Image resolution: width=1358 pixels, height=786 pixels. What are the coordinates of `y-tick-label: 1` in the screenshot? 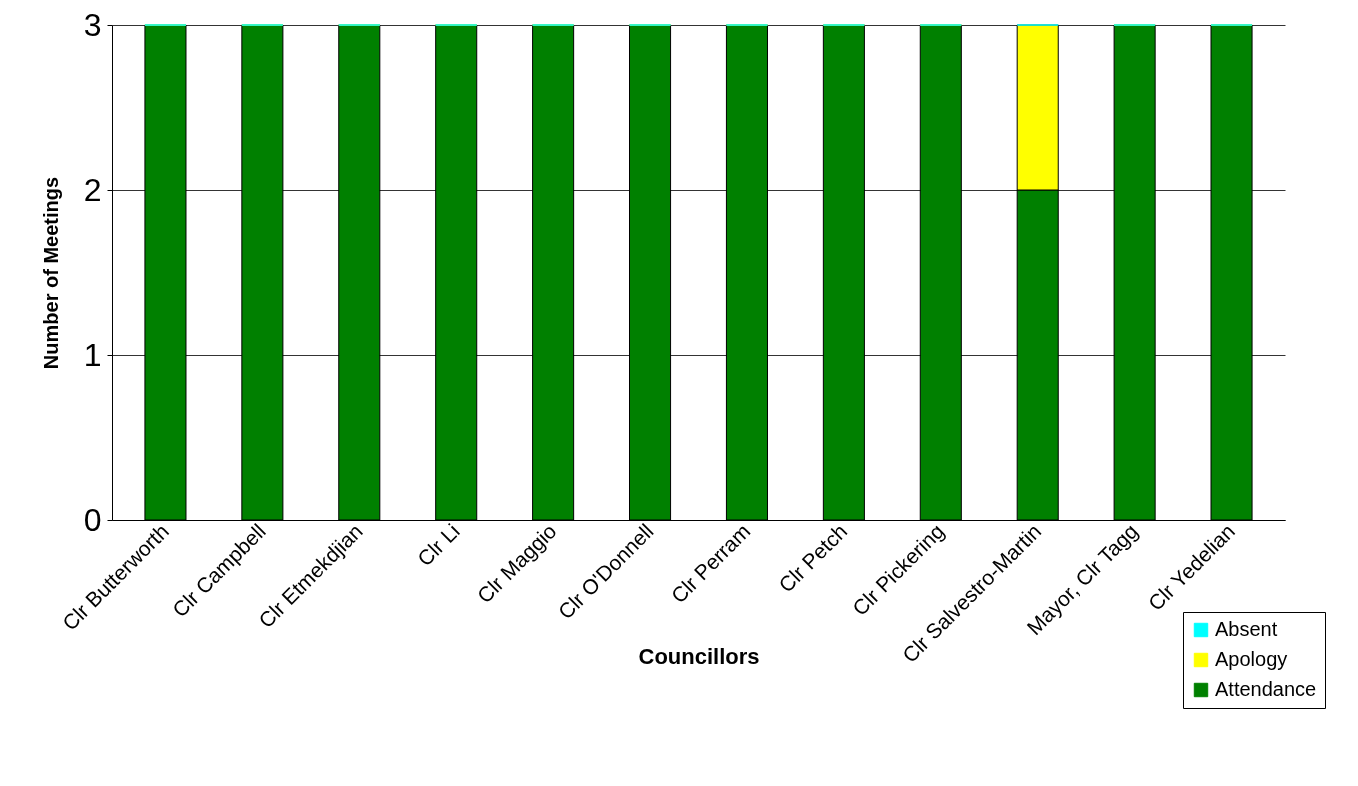 It's located at (92, 354).